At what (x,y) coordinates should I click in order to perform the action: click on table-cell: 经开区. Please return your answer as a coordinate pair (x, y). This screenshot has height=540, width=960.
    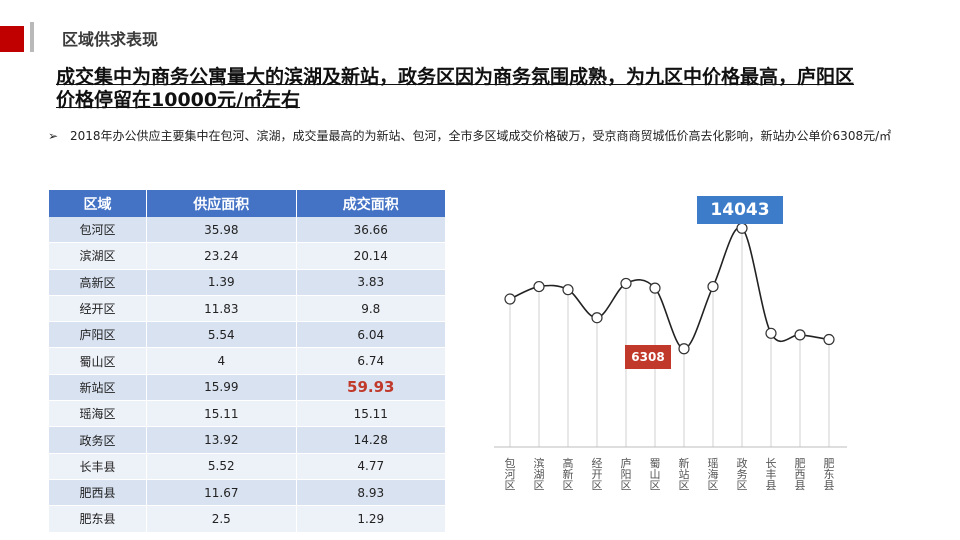
    Looking at the image, I should click on (98, 309).